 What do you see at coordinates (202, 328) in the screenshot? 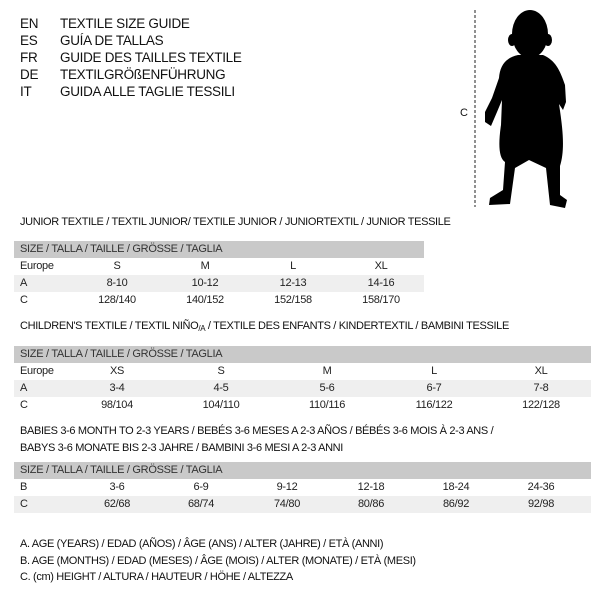
I see `children-title-sub: /A` at bounding box center [202, 328].